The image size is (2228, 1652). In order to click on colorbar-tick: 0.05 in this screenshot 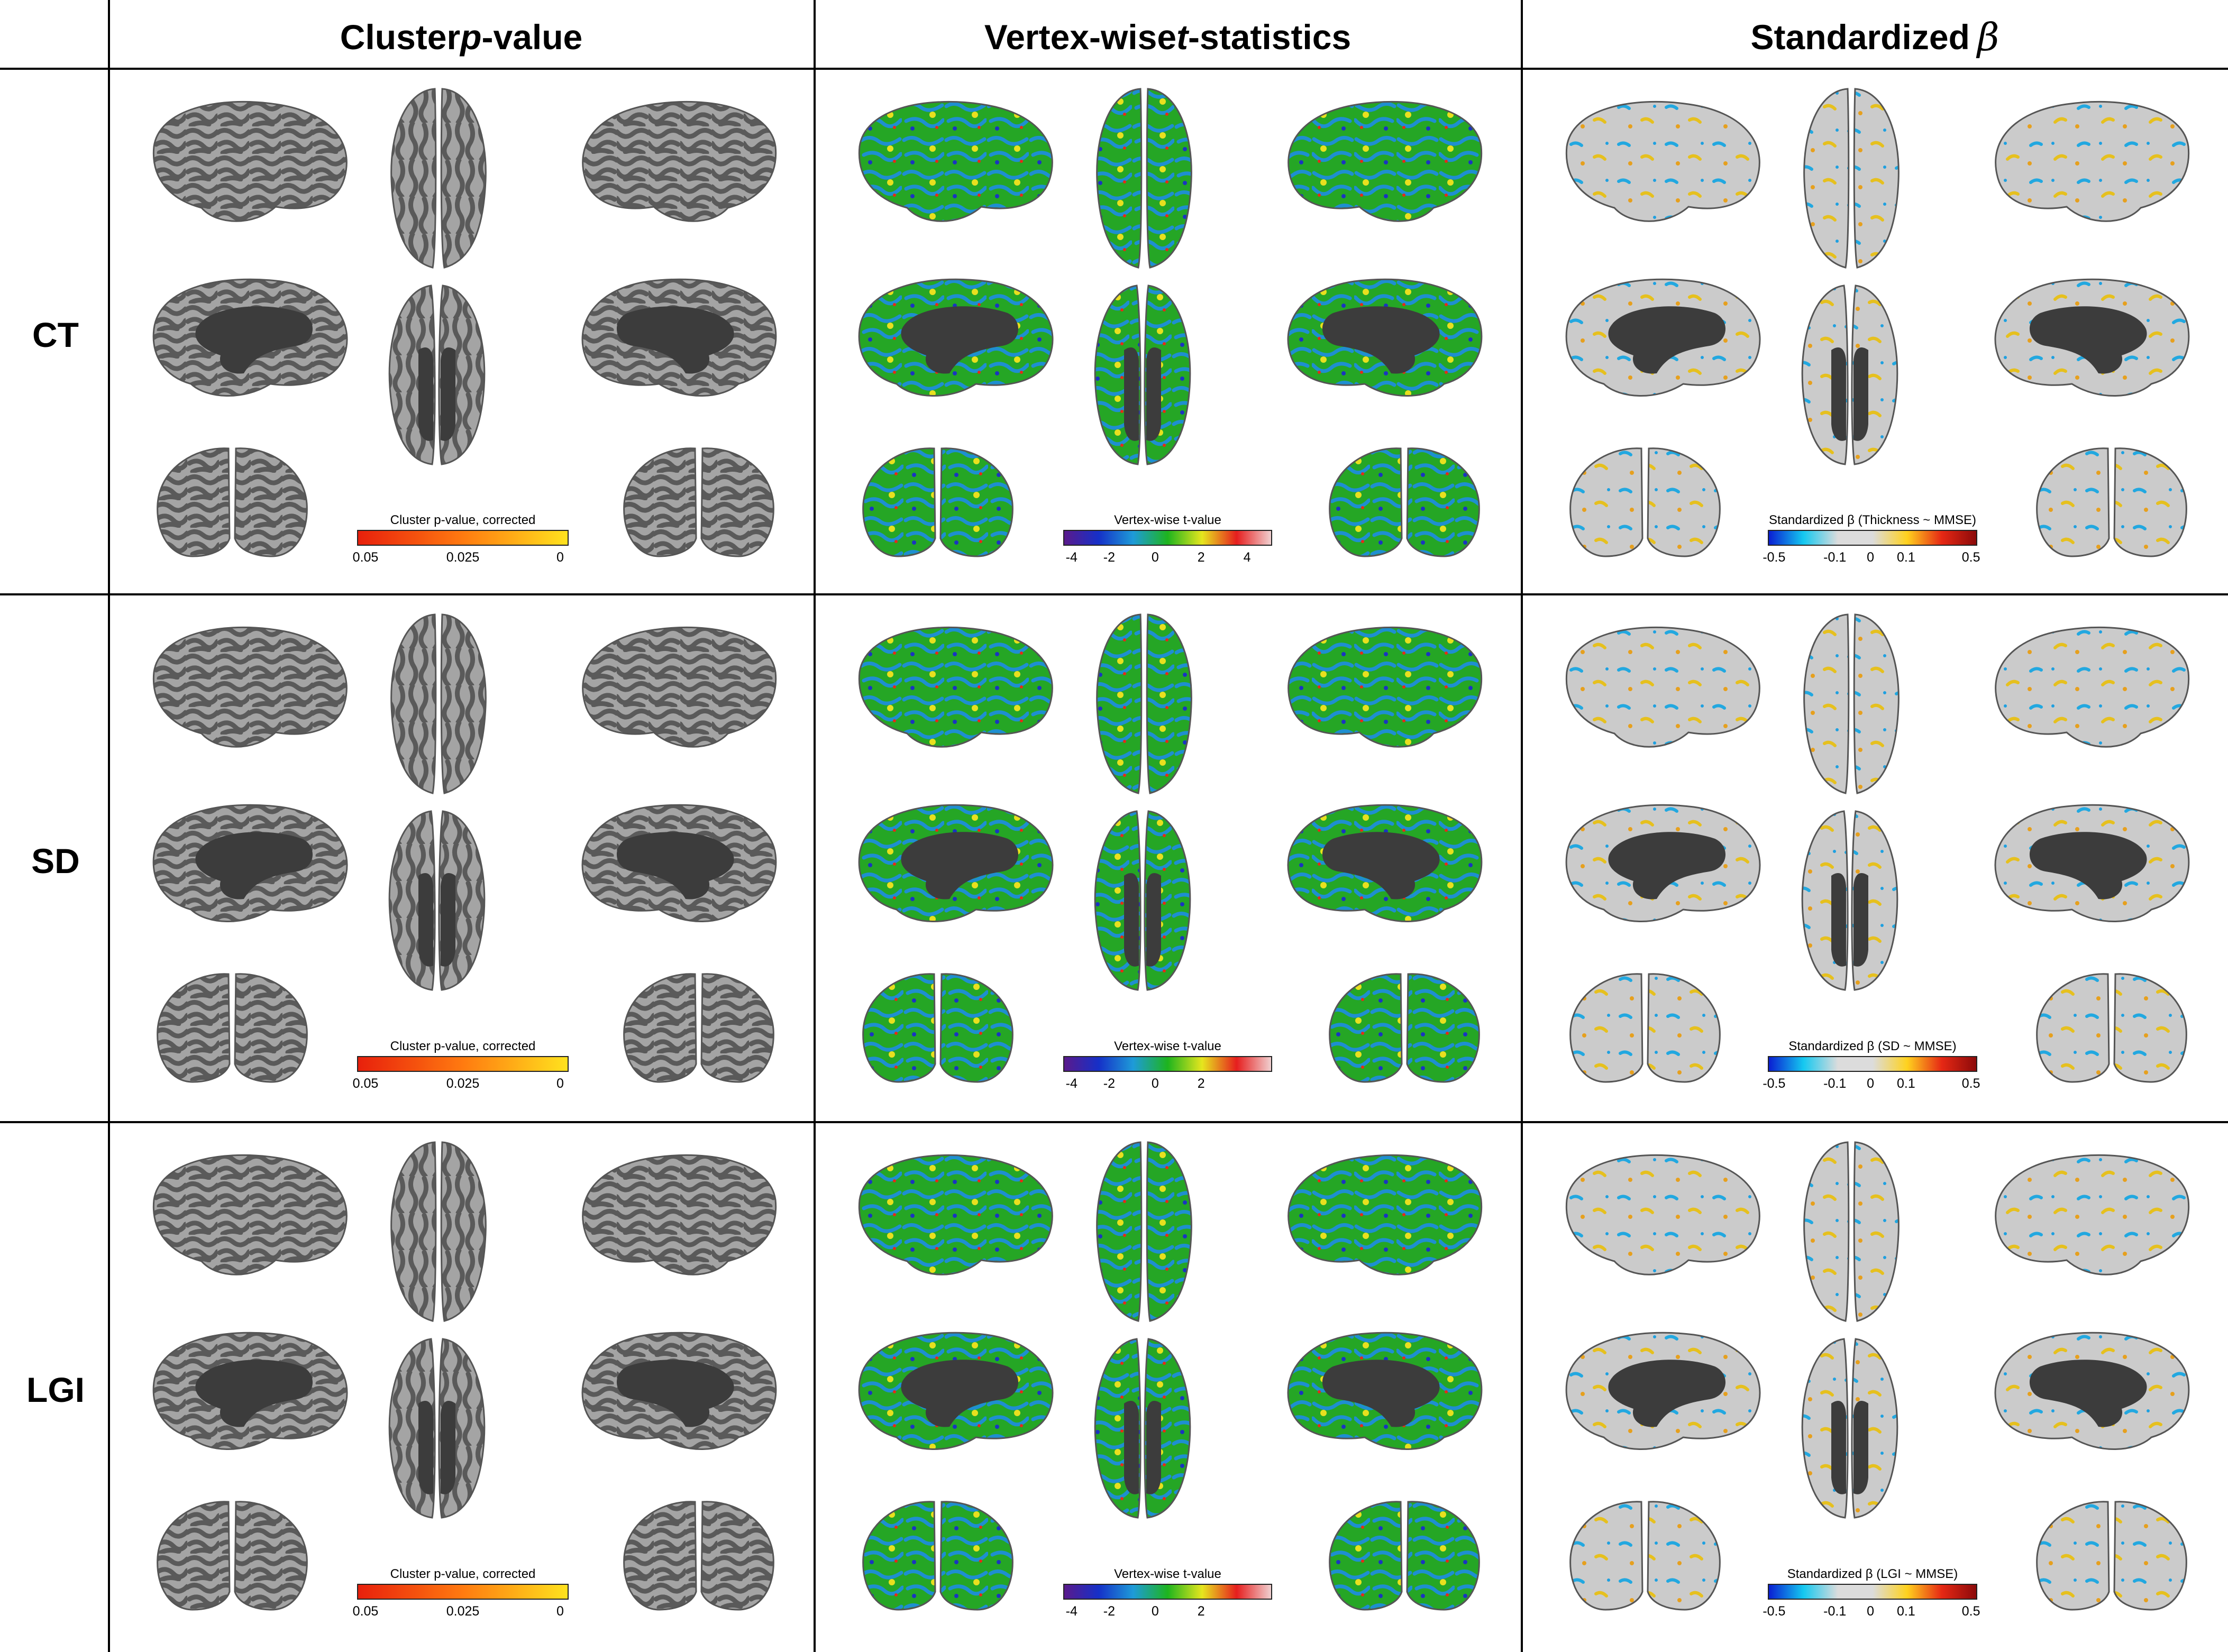, I will do `click(365, 1084)`.